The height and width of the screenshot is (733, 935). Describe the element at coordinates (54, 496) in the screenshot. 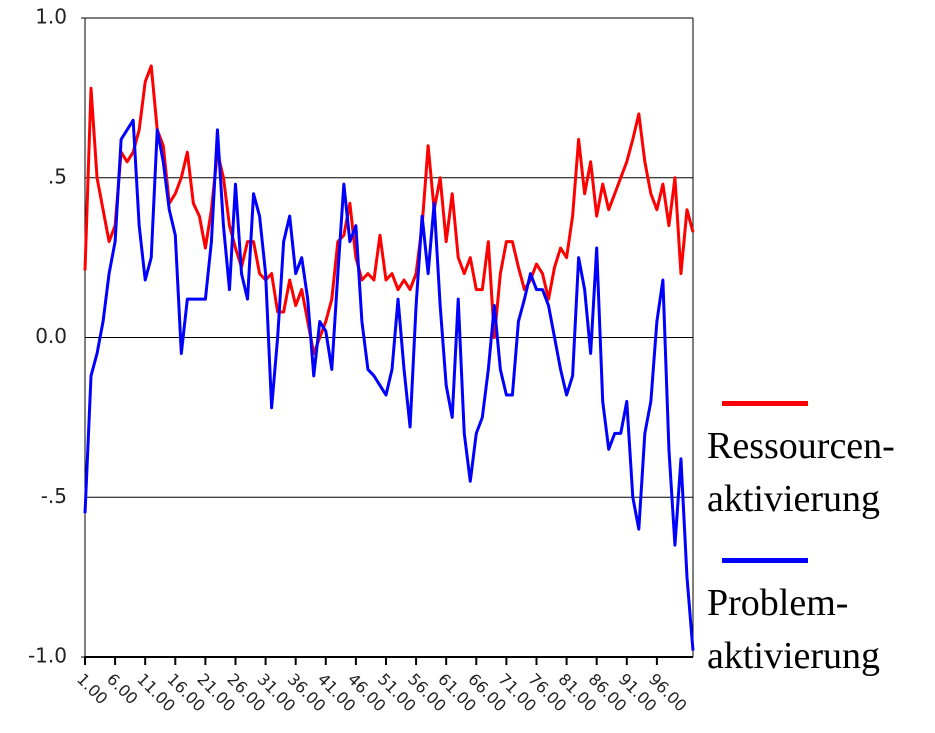

I see `y-tick-label: -.5` at that location.